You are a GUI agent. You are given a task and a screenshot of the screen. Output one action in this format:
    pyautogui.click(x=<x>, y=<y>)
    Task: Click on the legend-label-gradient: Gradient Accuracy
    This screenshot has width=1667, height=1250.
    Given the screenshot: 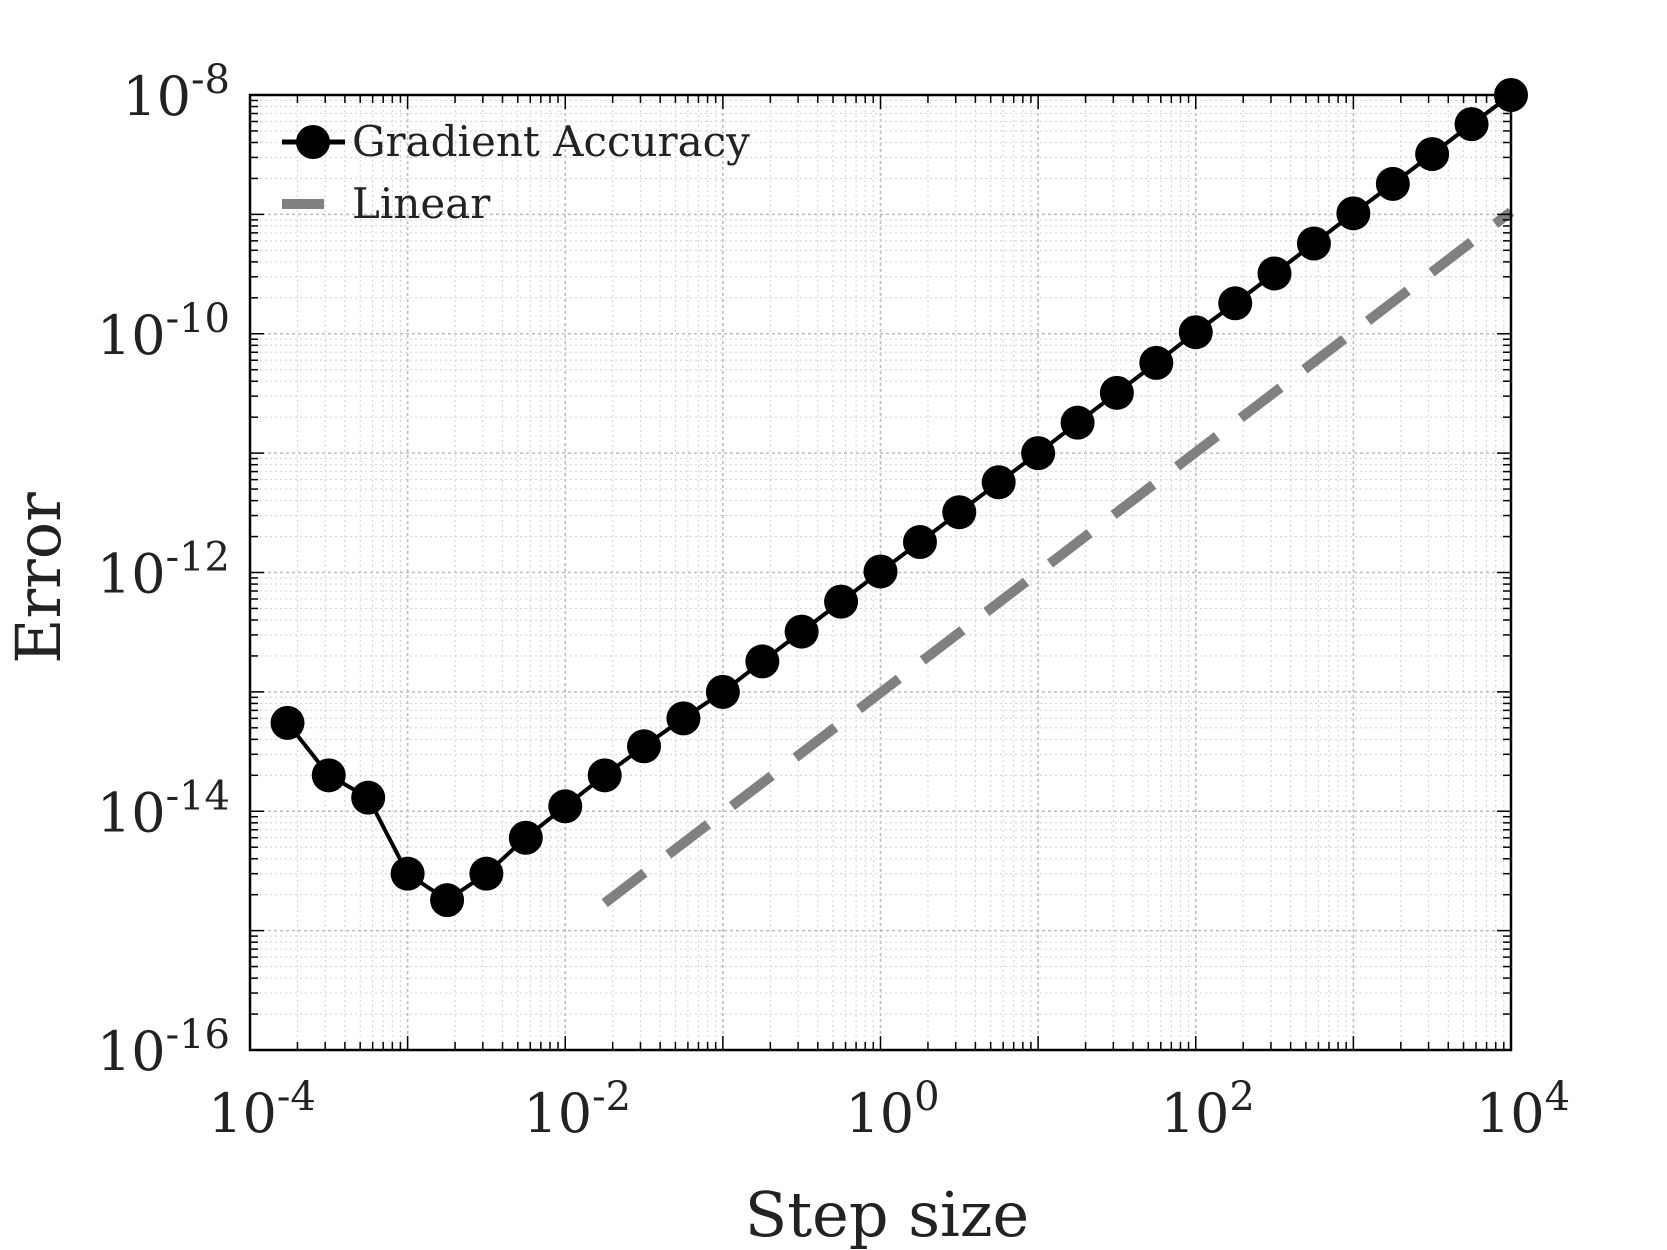 What is the action you would take?
    pyautogui.click(x=551, y=141)
    